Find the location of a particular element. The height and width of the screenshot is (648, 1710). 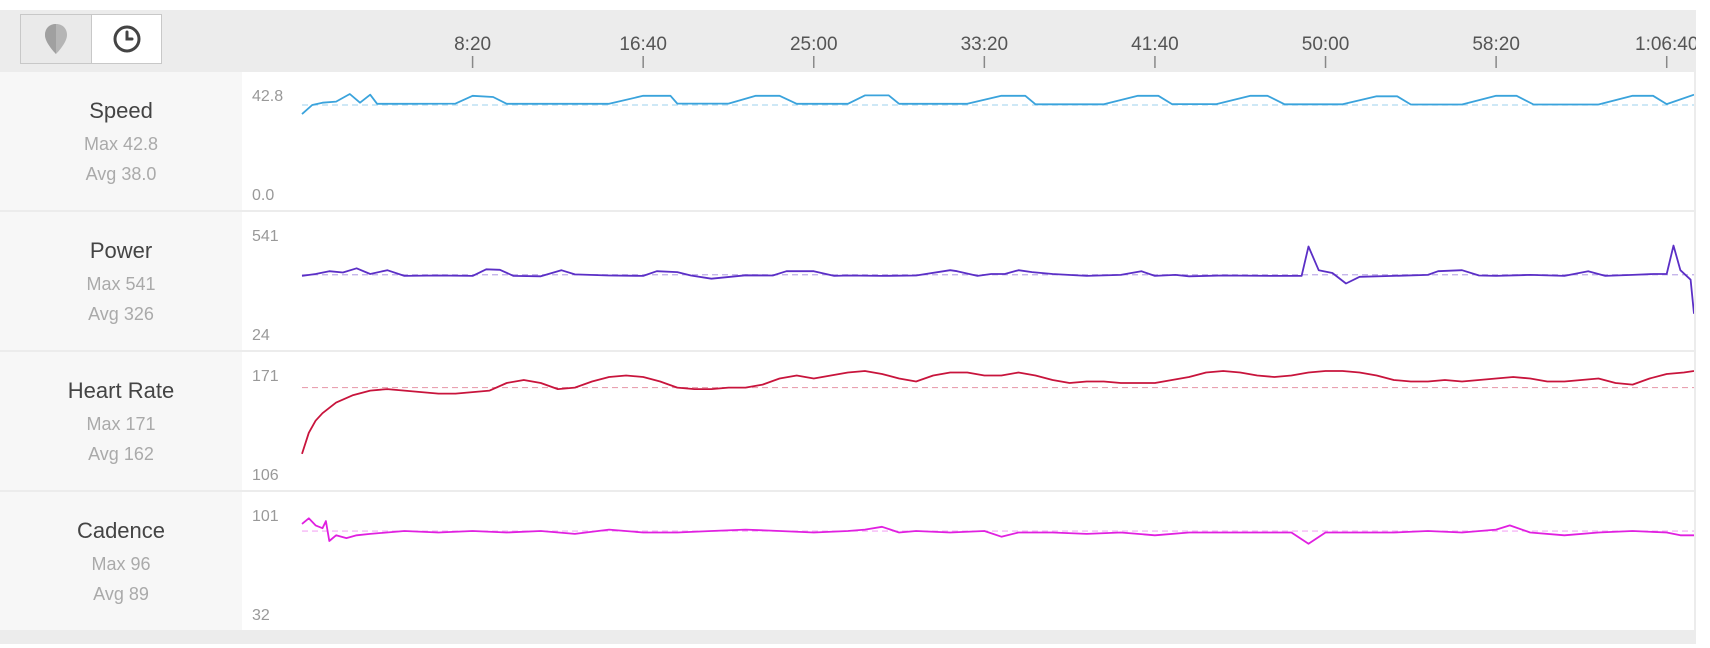

series-line-power is located at coordinates (998, 279).